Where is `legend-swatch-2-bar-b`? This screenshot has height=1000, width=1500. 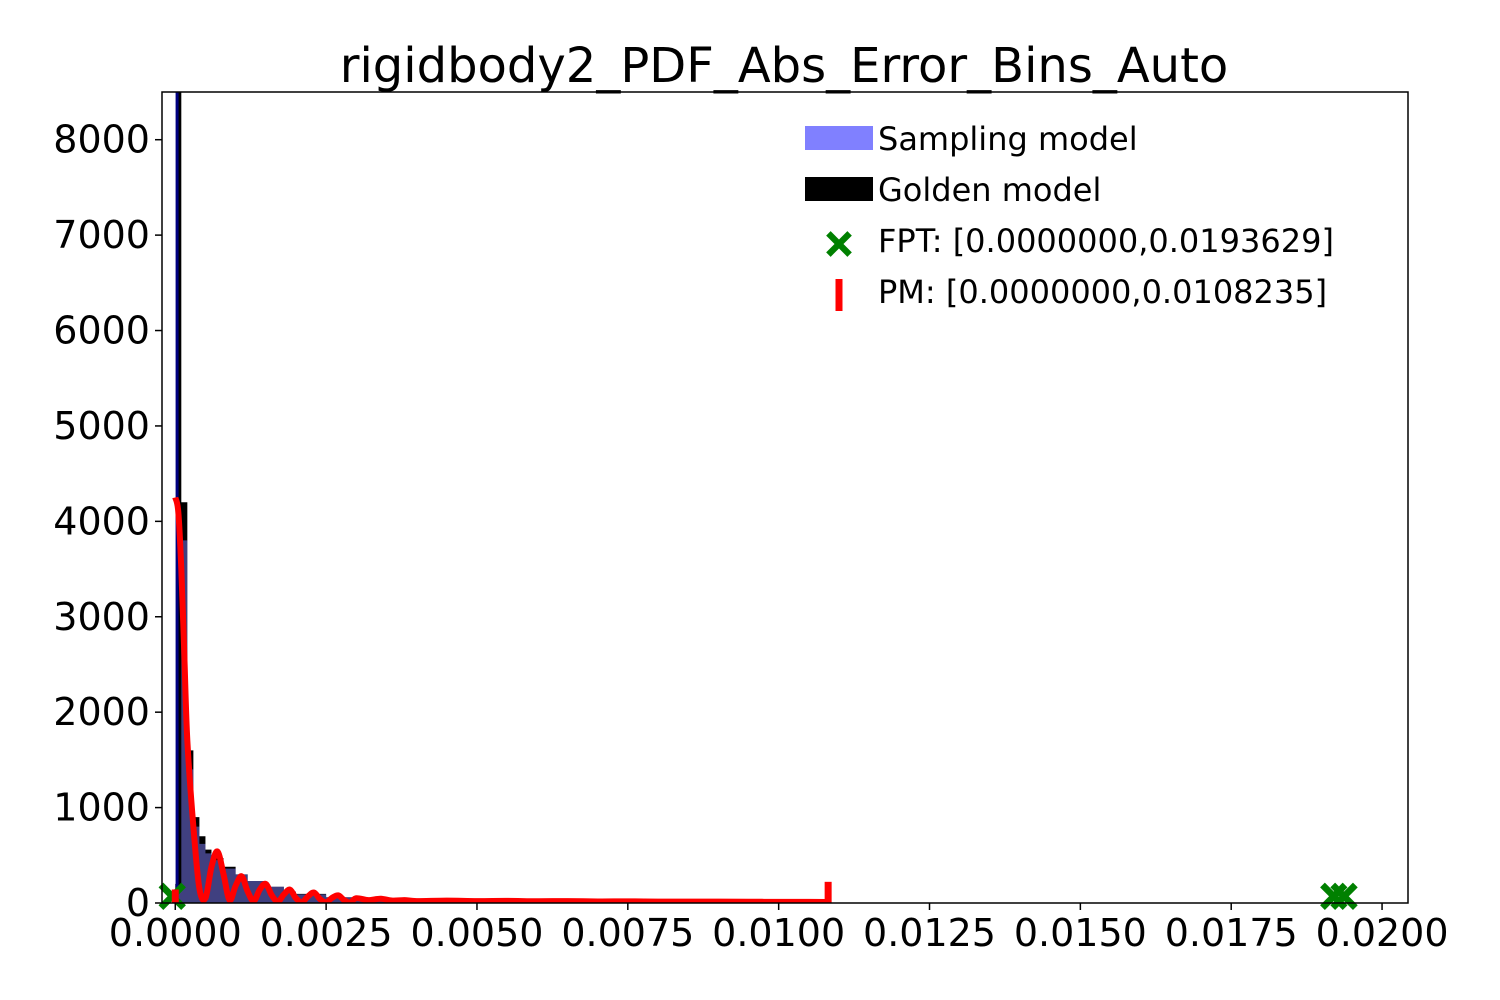
legend-swatch-2-bar-b is located at coordinates (839, 244).